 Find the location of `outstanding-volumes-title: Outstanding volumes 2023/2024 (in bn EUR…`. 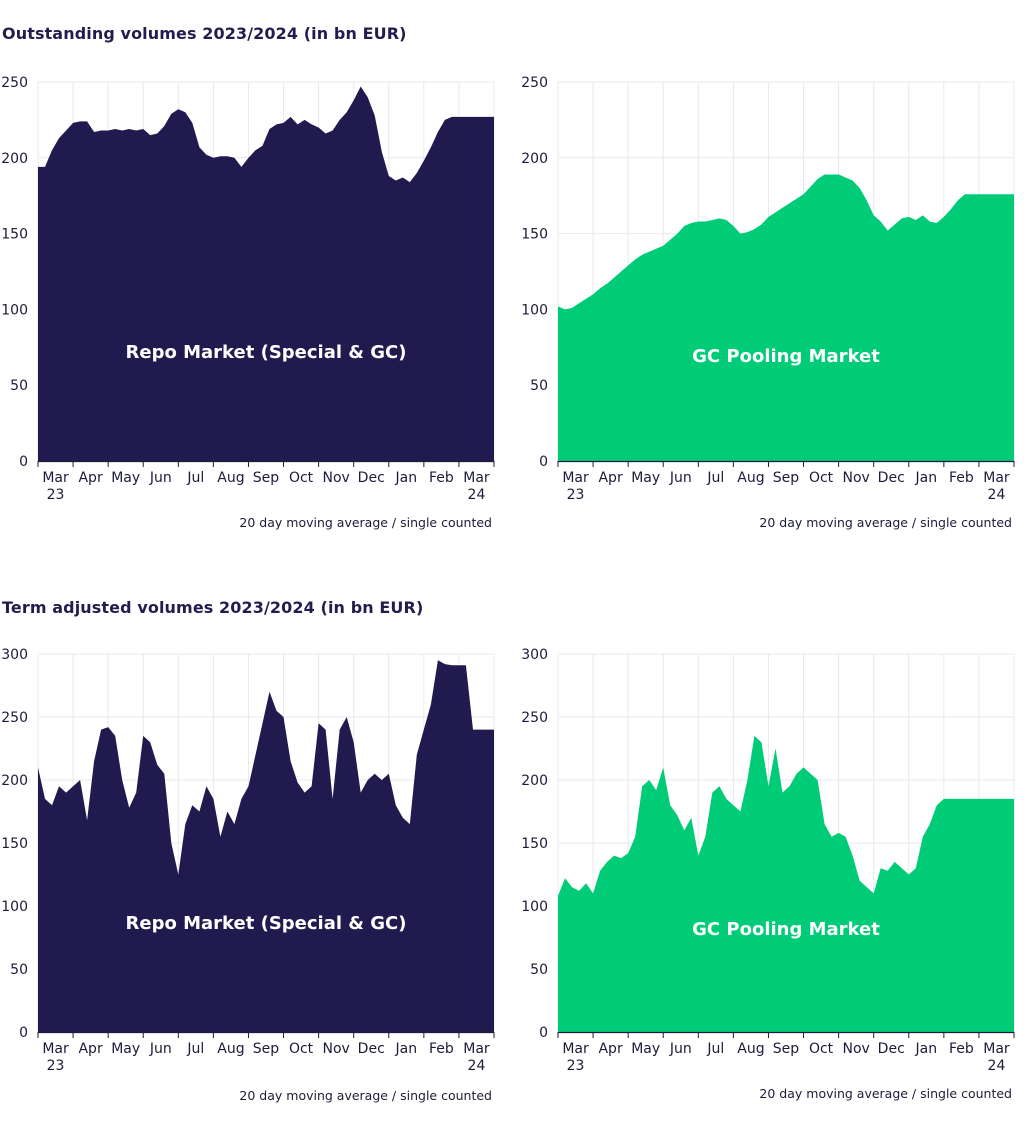

outstanding-volumes-title: Outstanding volumes 2023/2024 (in bn EUR… is located at coordinates (204, 33).